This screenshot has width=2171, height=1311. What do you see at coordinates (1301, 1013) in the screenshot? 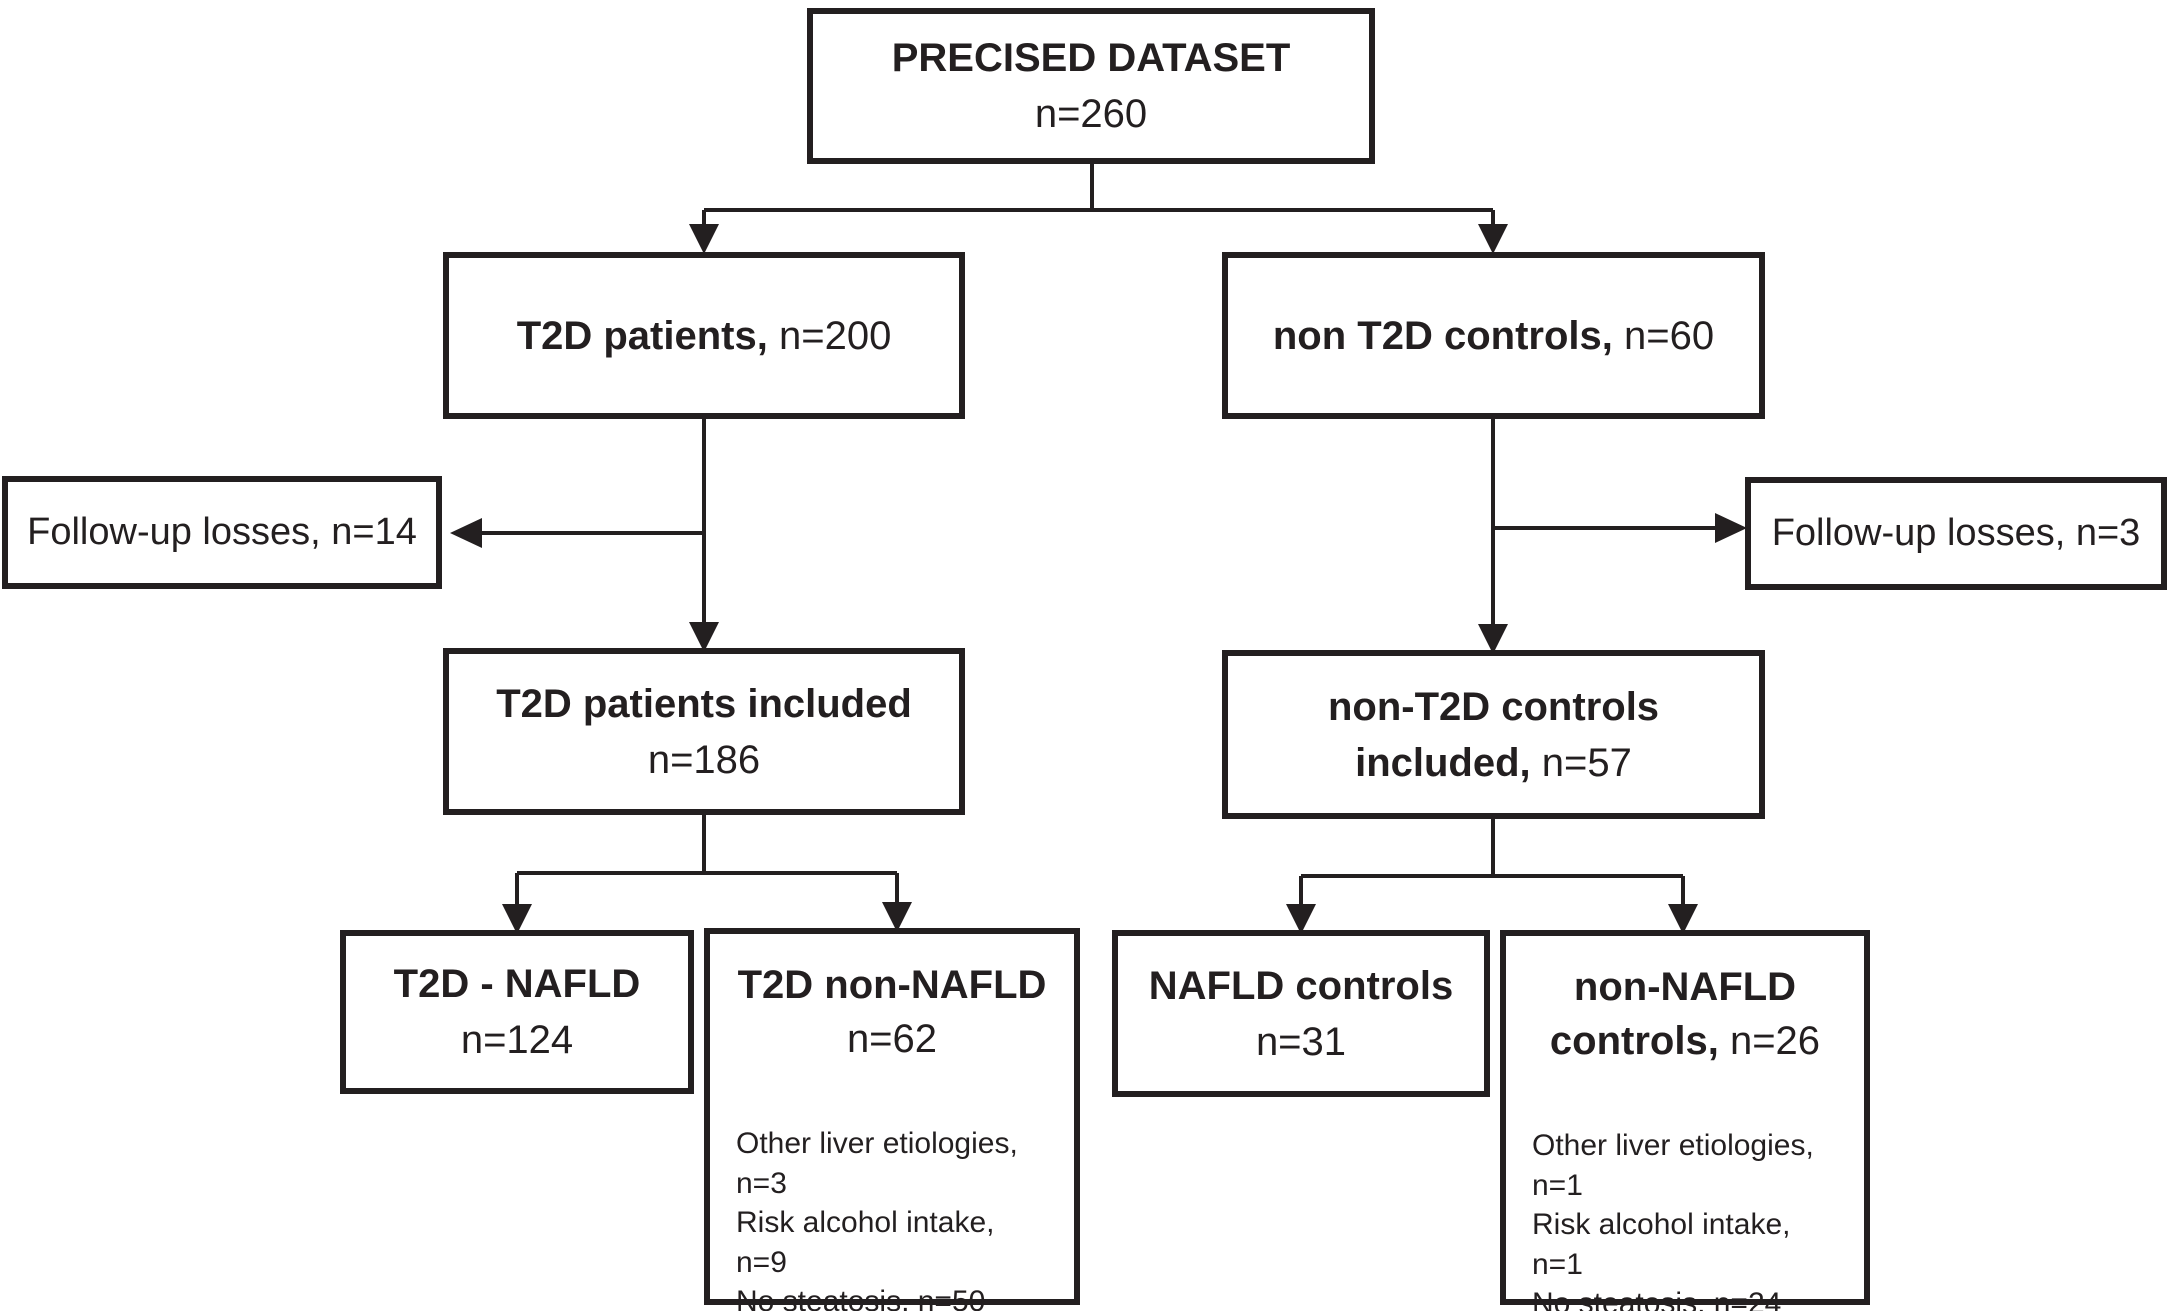
I see `box-nafld-controls: NAFLD controls n=31` at bounding box center [1301, 1013].